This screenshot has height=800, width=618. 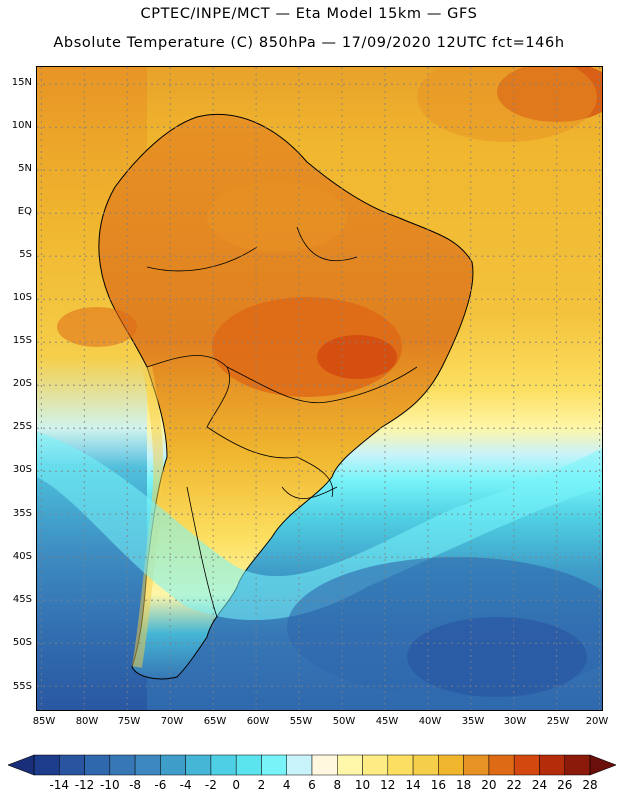 I want to click on lon-label: 20W, so click(x=597, y=721).